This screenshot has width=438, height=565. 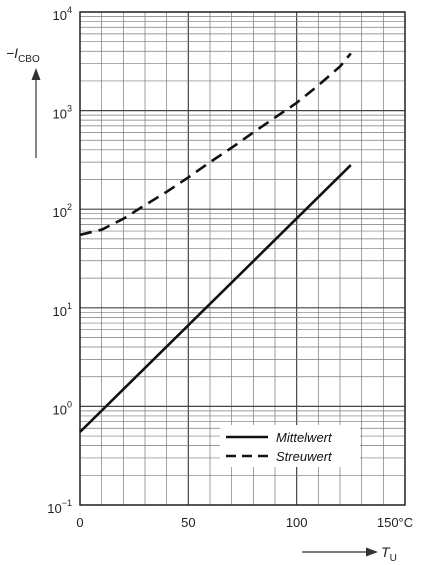 I want to click on x-axis-label: TU, so click(x=389, y=554).